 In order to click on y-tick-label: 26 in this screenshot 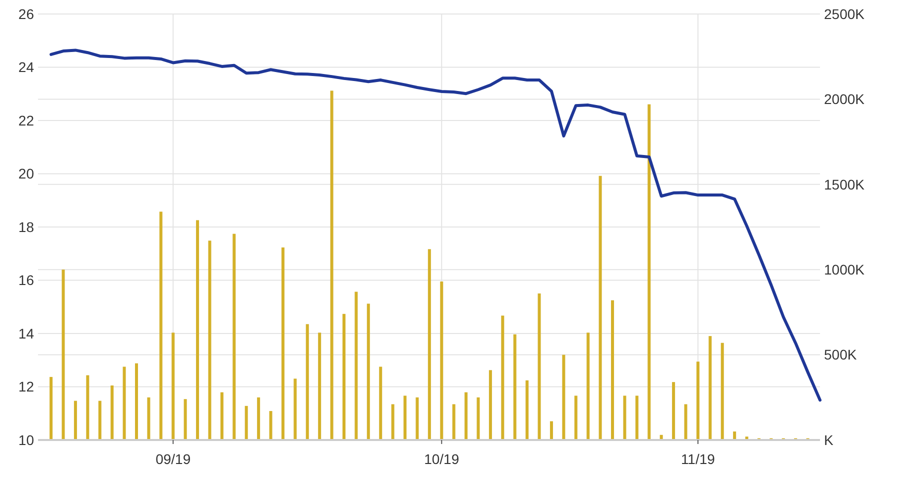, I will do `click(26, 14)`.